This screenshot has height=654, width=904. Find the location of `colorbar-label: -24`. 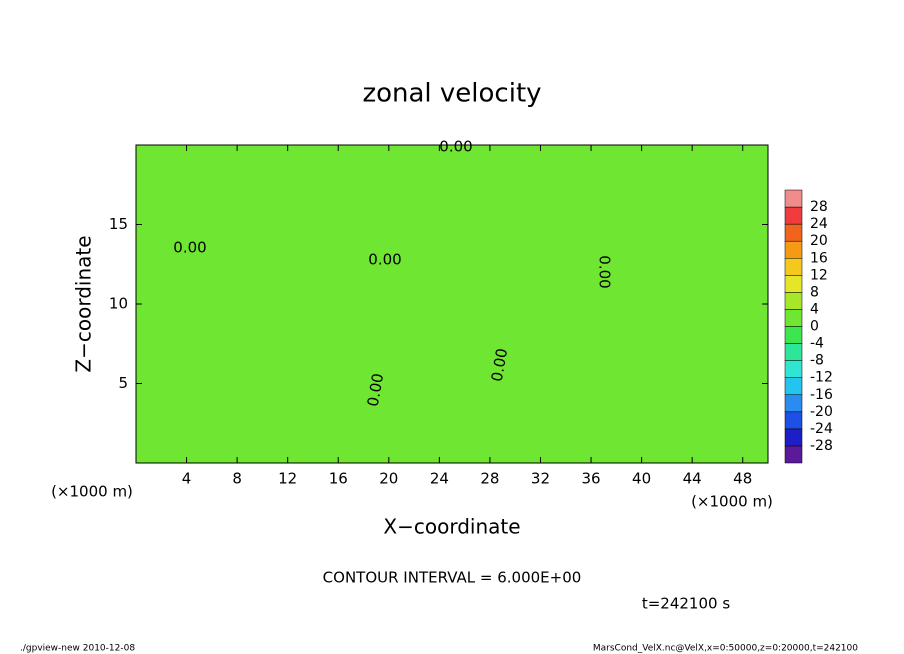

colorbar-label: -24 is located at coordinates (821, 429).